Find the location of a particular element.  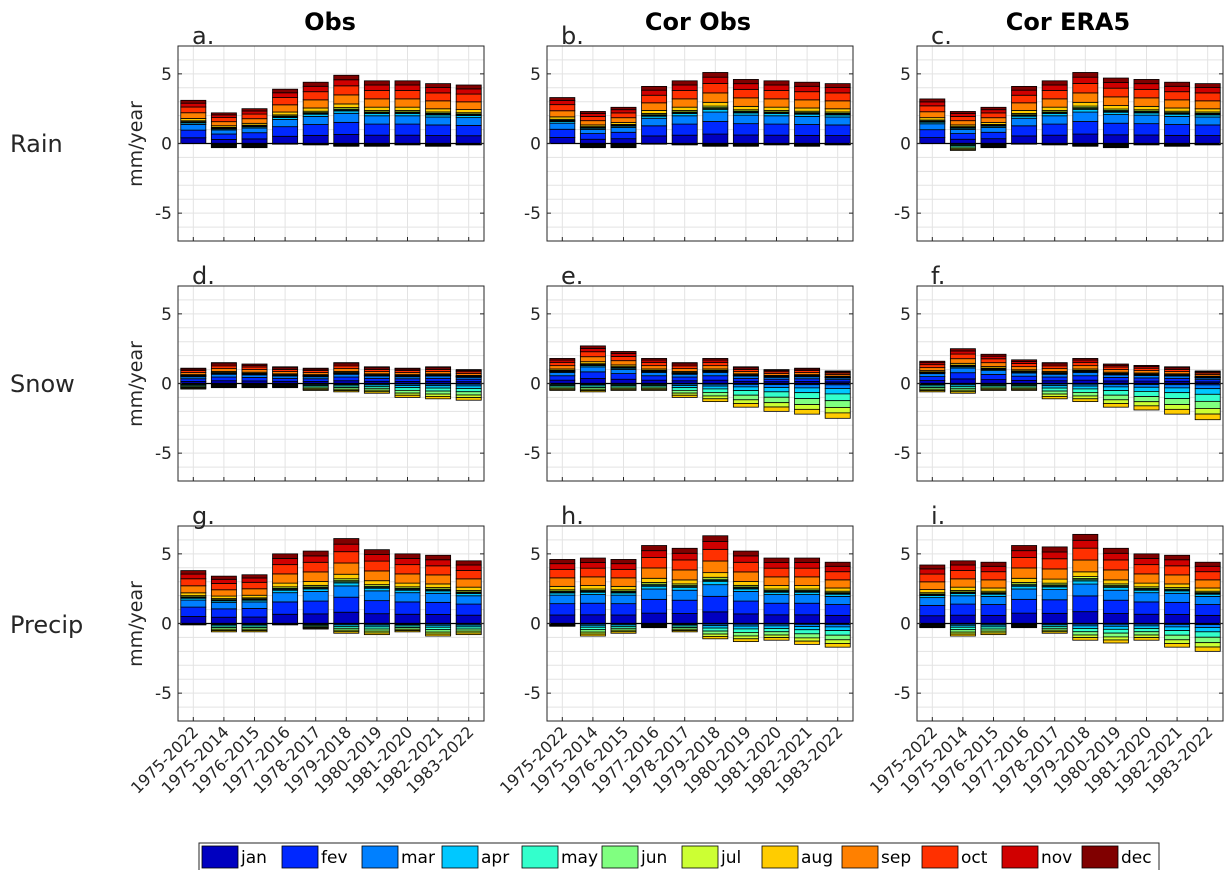

bar-segment-apr is located at coordinates (1024, 587).